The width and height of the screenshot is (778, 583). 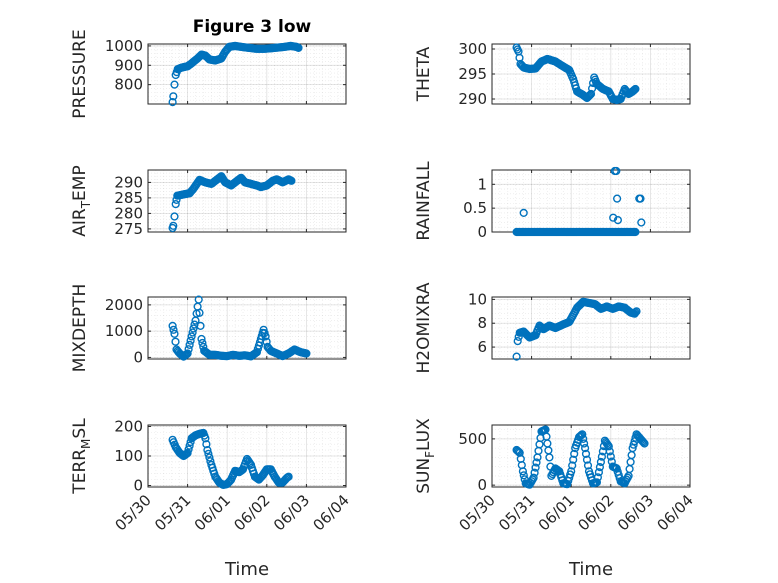 I want to click on y-tick-label: 1, so click(x=482, y=184).